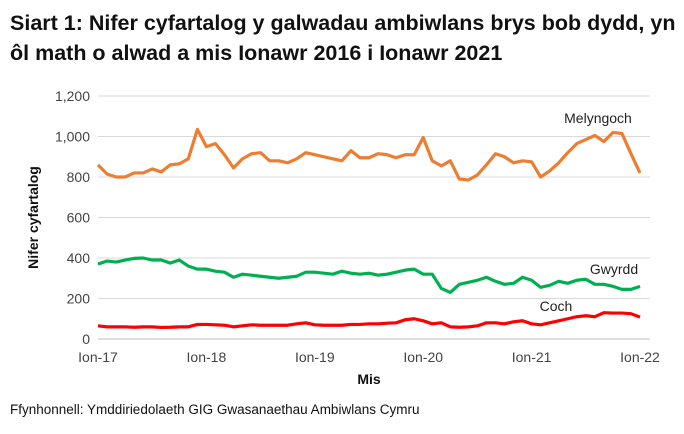  Describe the element at coordinates (369, 275) in the screenshot. I see `series-line-gwyrdd` at that location.